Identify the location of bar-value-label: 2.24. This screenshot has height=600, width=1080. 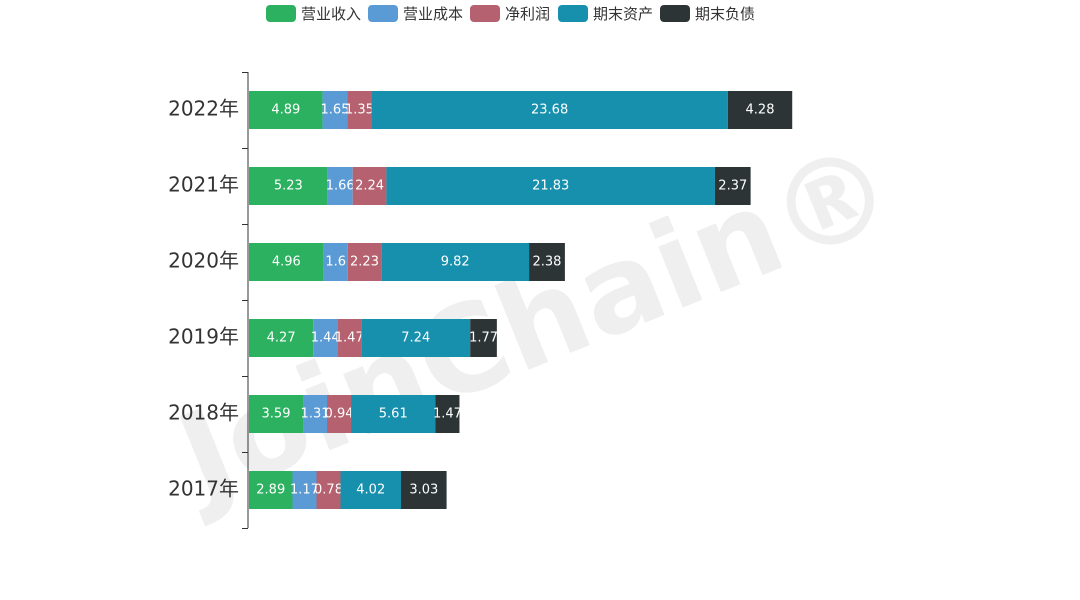
(369, 186).